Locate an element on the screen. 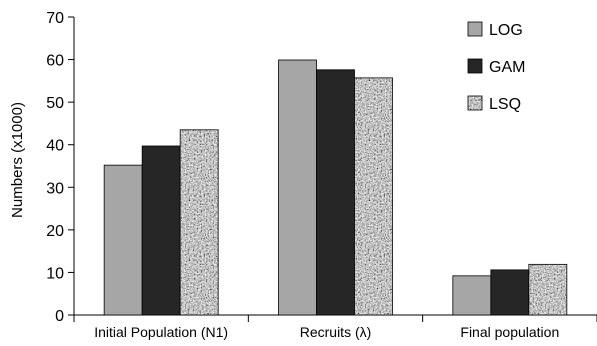 This screenshot has width=597, height=346. legend-label-gam: GAM is located at coordinates (507, 67).